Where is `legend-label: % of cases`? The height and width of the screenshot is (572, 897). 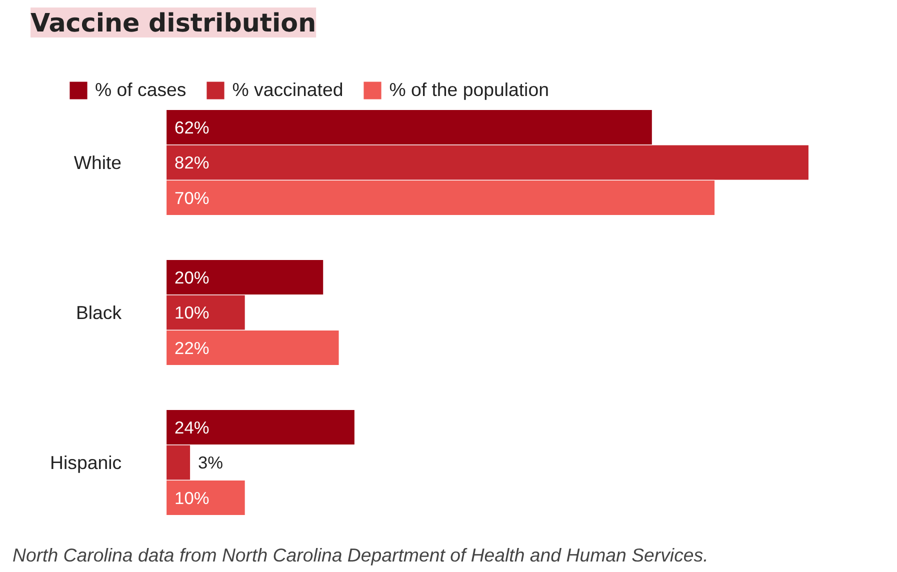
legend-label: % of cases is located at coordinates (140, 90).